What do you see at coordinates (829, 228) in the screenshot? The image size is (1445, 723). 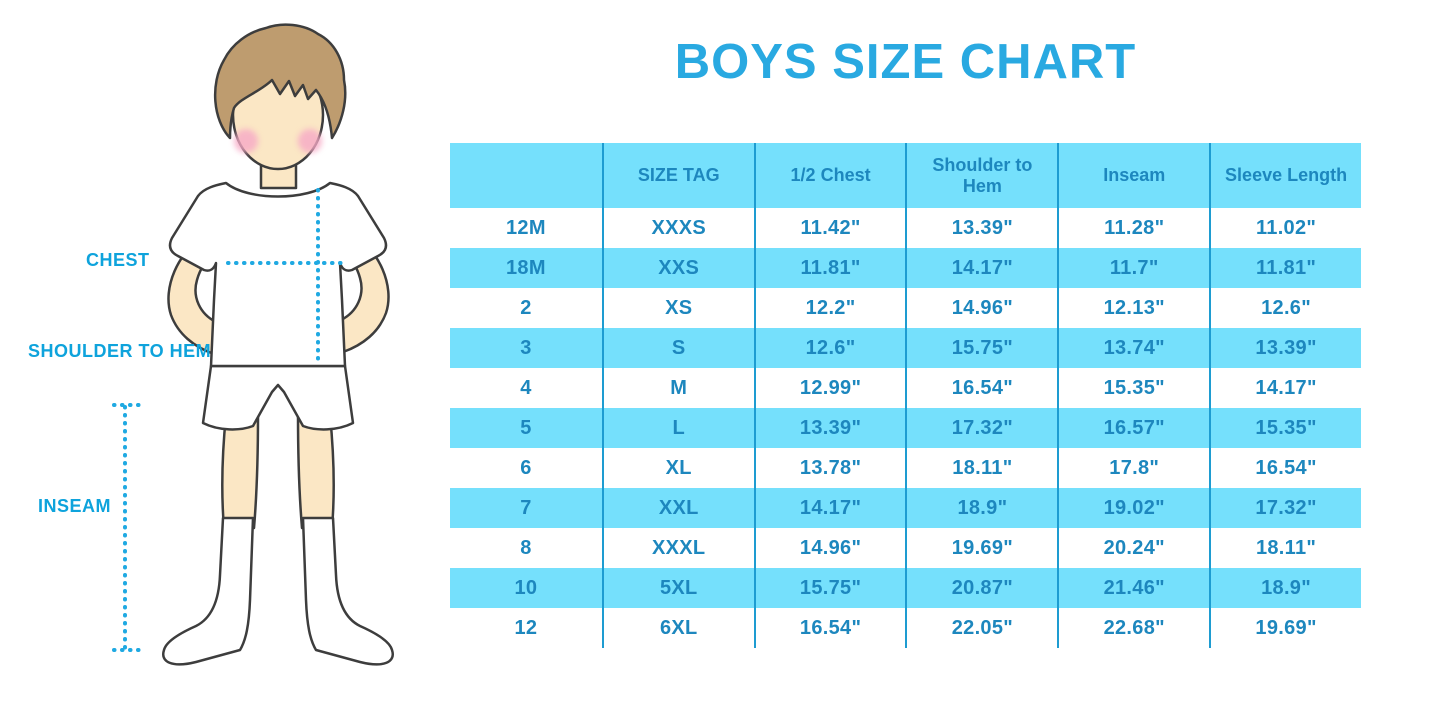 I see `measurement-cell: 11.42"` at bounding box center [829, 228].